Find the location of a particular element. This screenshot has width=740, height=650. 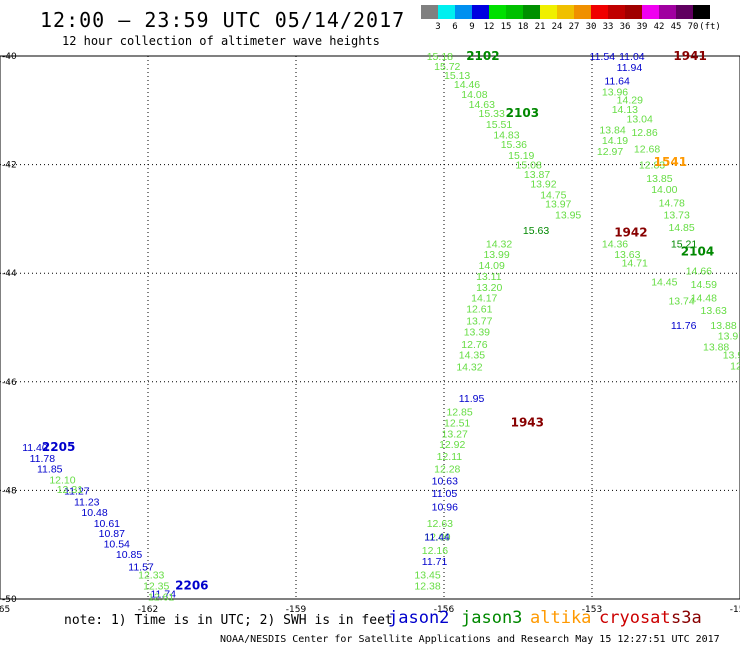

x-tick-label: -159 is located at coordinates (296, 610).